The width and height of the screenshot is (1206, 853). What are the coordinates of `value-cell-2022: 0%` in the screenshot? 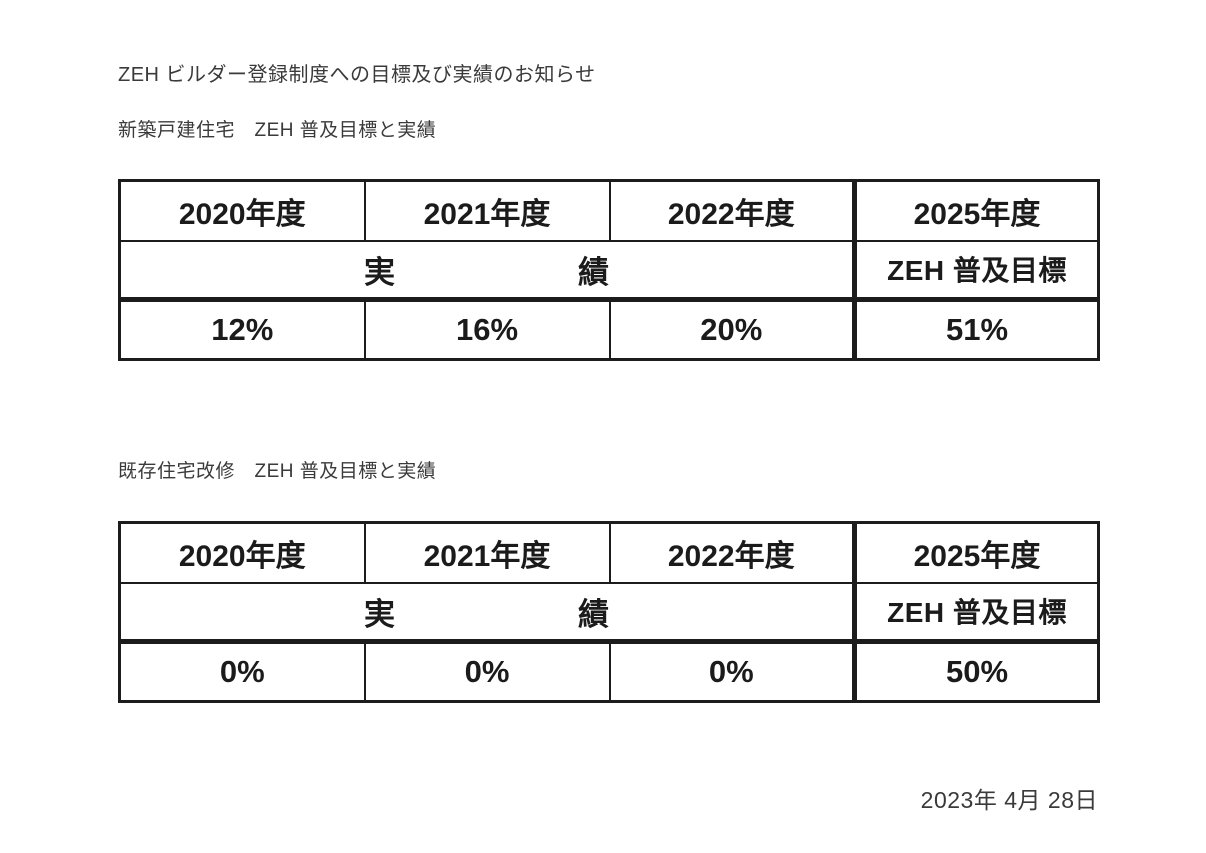 It's located at (732, 671).